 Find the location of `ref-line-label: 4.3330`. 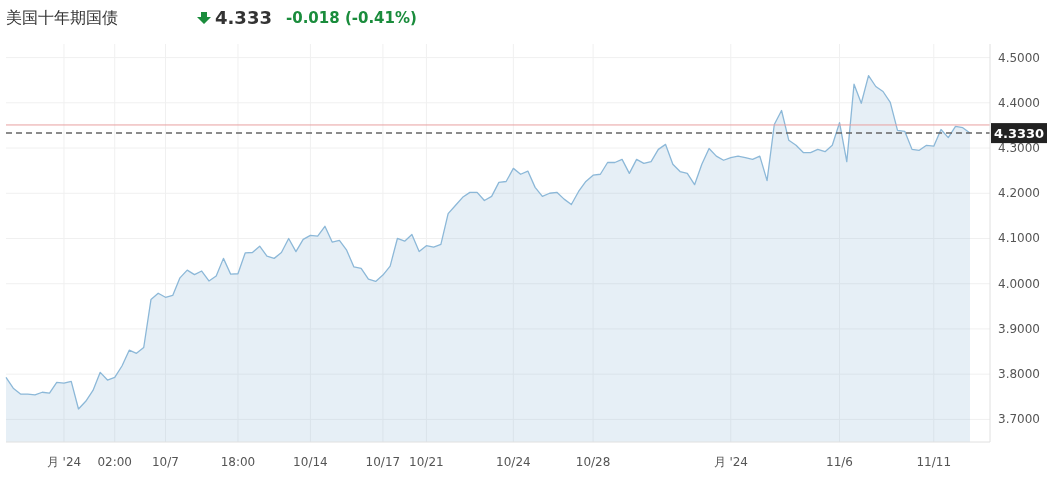

ref-line-label: 4.3330 is located at coordinates (1019, 134).